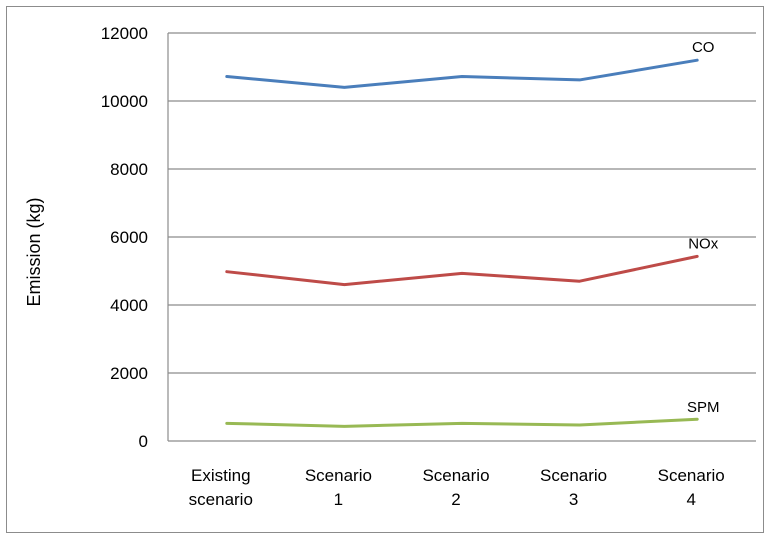 The width and height of the screenshot is (772, 539). I want to click on y-axis-label: Emission (kg), so click(34, 251).